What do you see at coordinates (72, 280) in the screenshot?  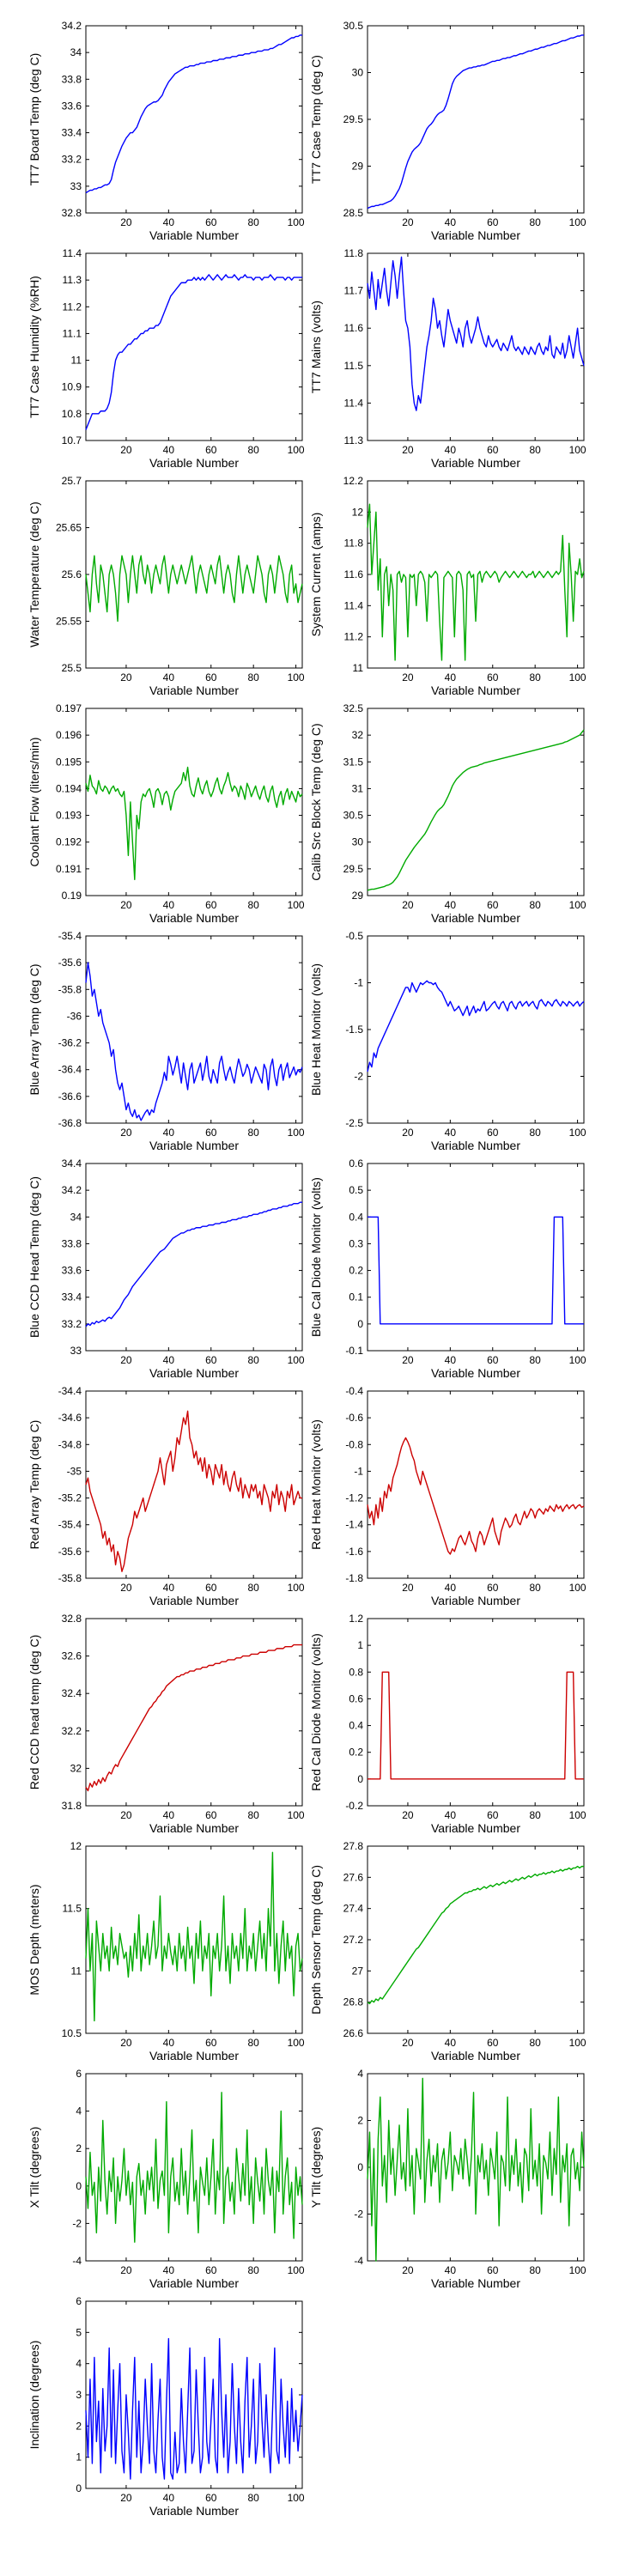 I see `y-tick-label: 11.3` at bounding box center [72, 280].